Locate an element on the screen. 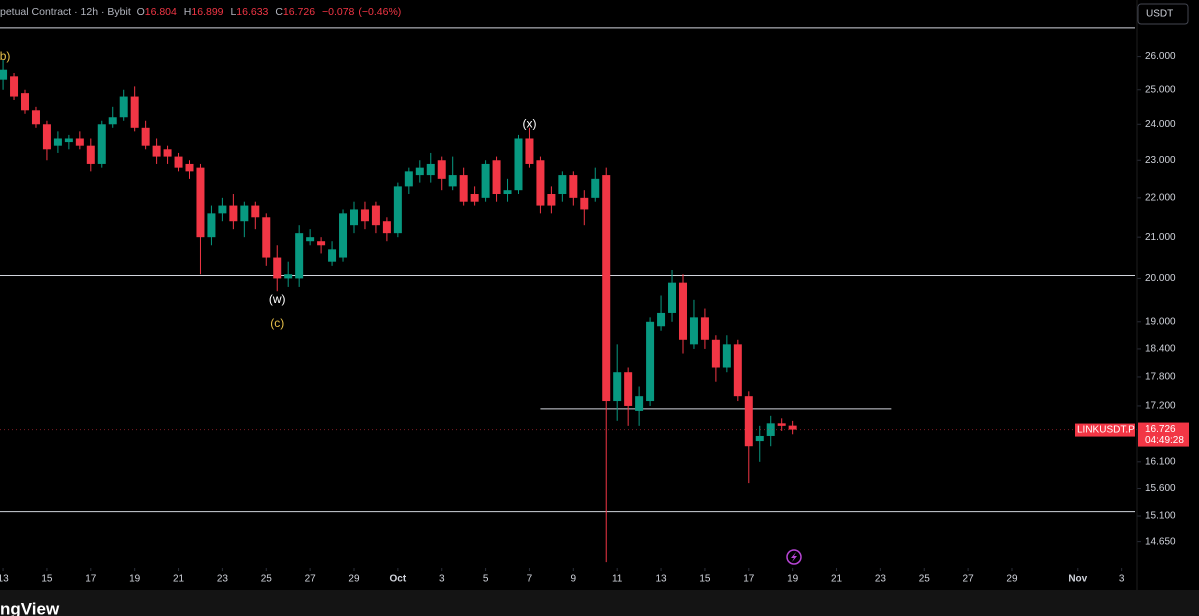  y-tick-label: 16.100 is located at coordinates (1160, 461).